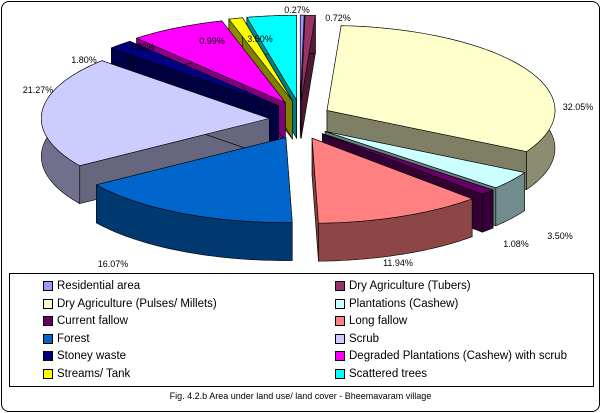 This screenshot has height=413, width=601. Describe the element at coordinates (338, 18) in the screenshot. I see `data-label: 0.72%` at that location.